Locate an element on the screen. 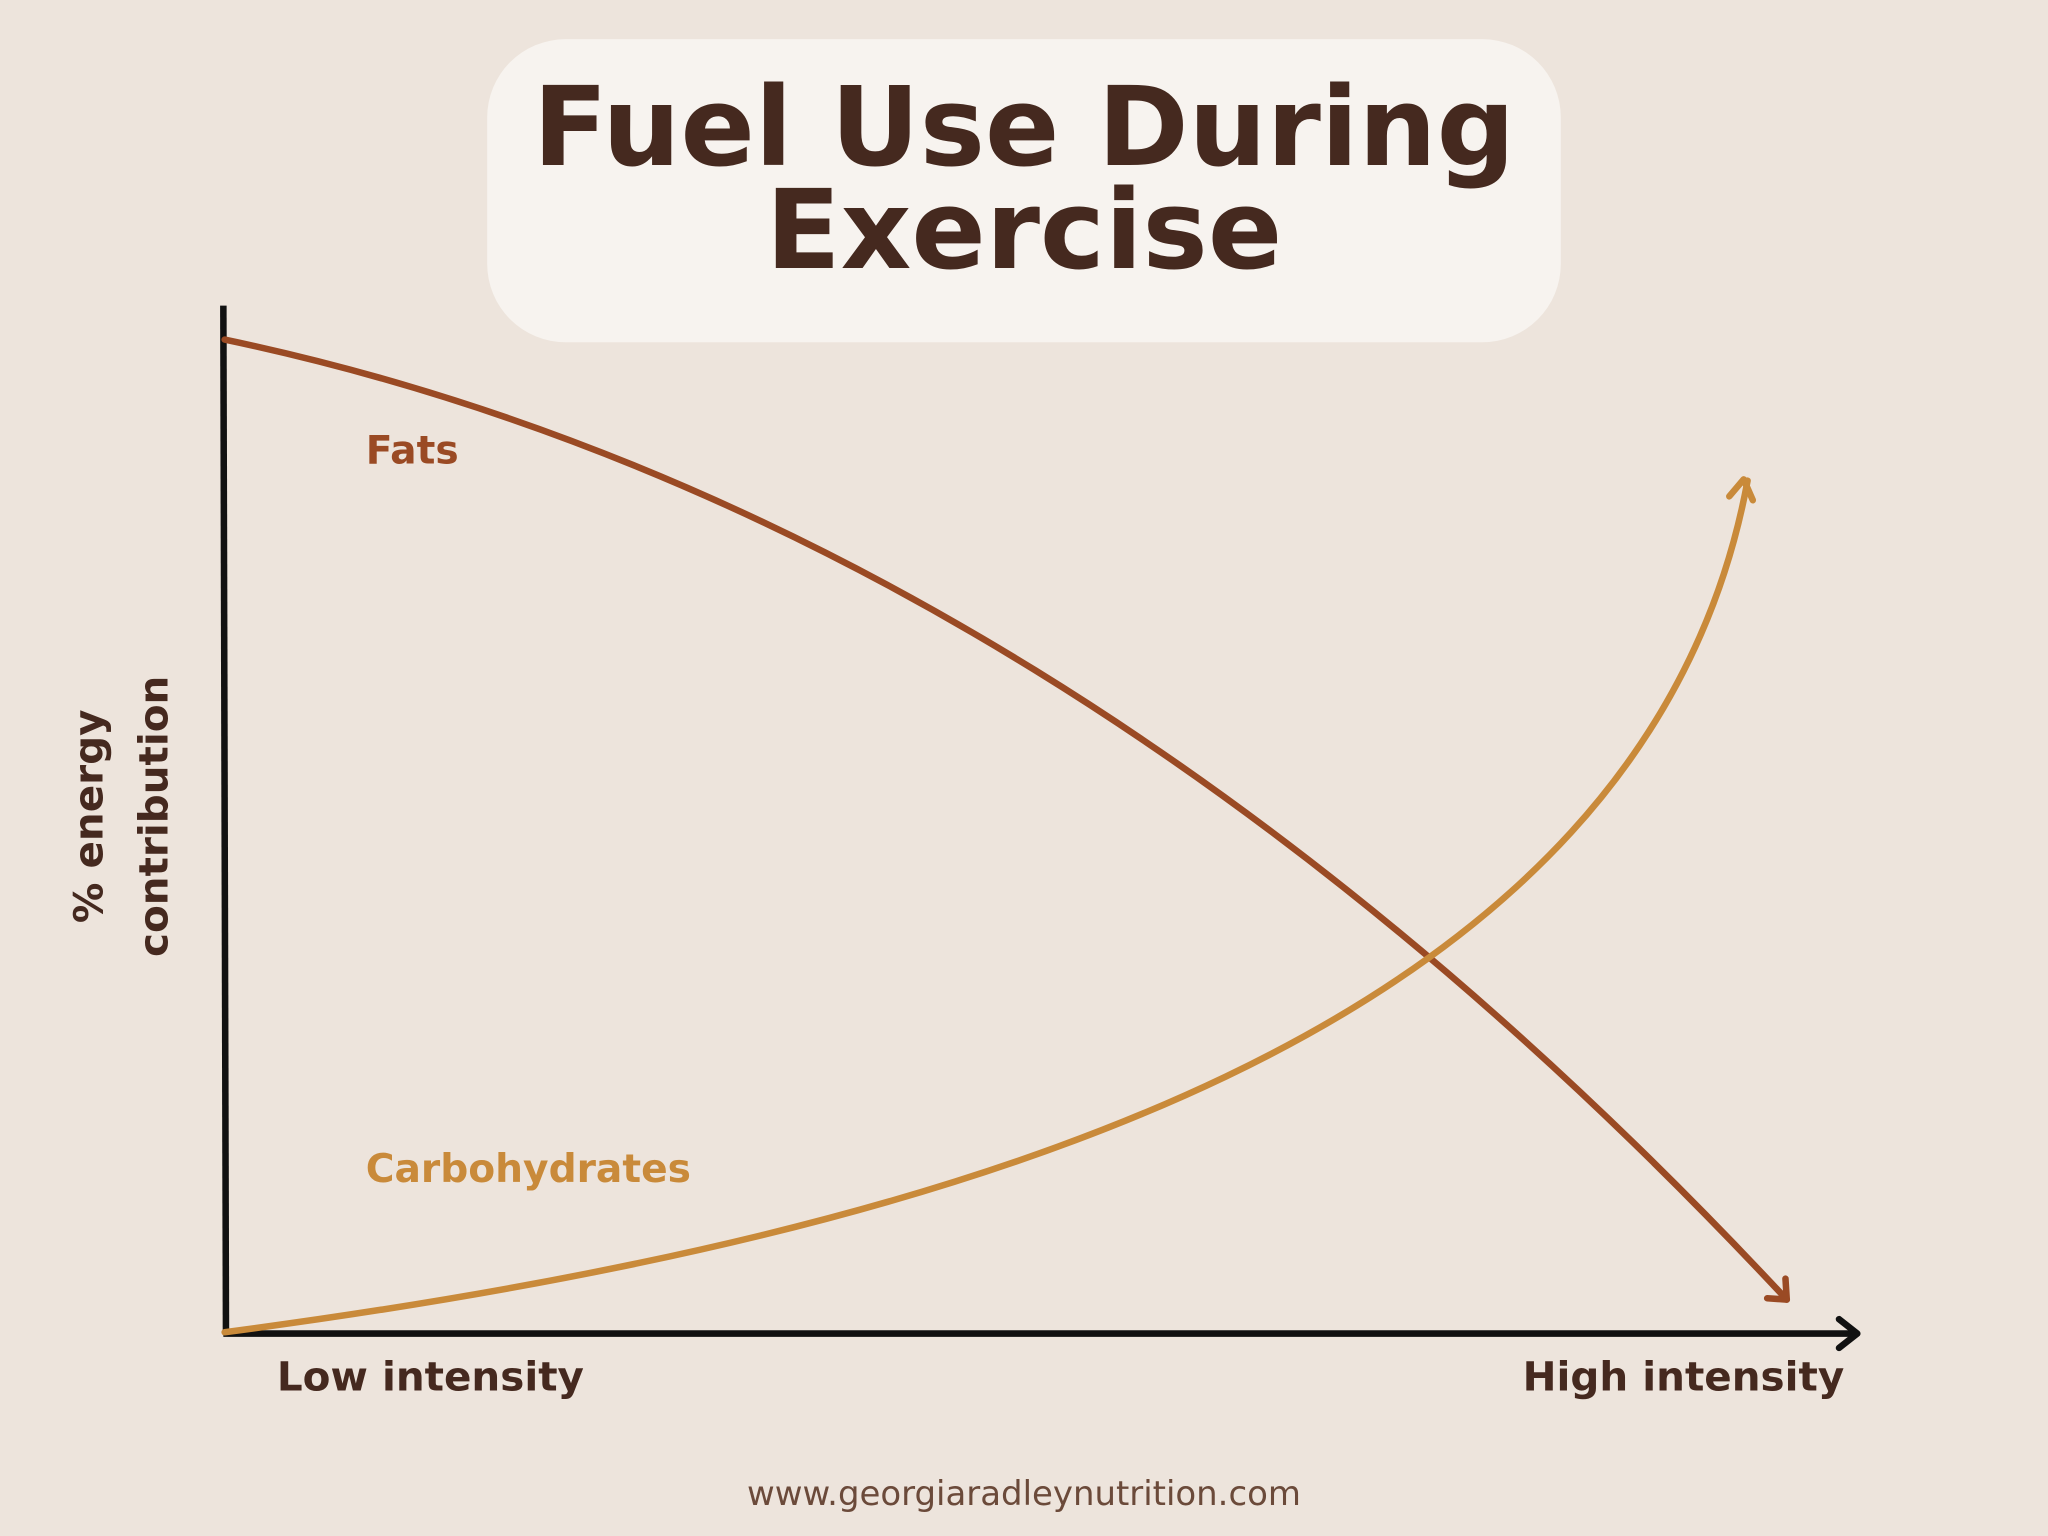 The height and width of the screenshot is (1536, 2048). title-line: Exercise is located at coordinates (1024, 230).